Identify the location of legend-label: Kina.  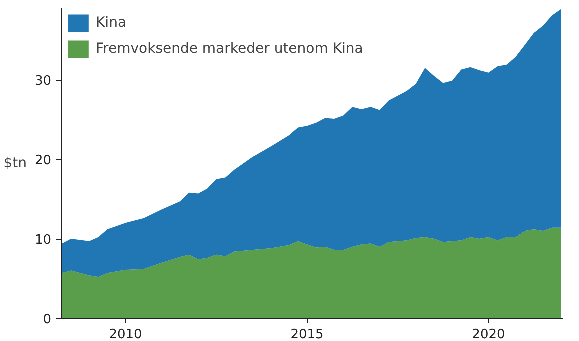
(111, 23).